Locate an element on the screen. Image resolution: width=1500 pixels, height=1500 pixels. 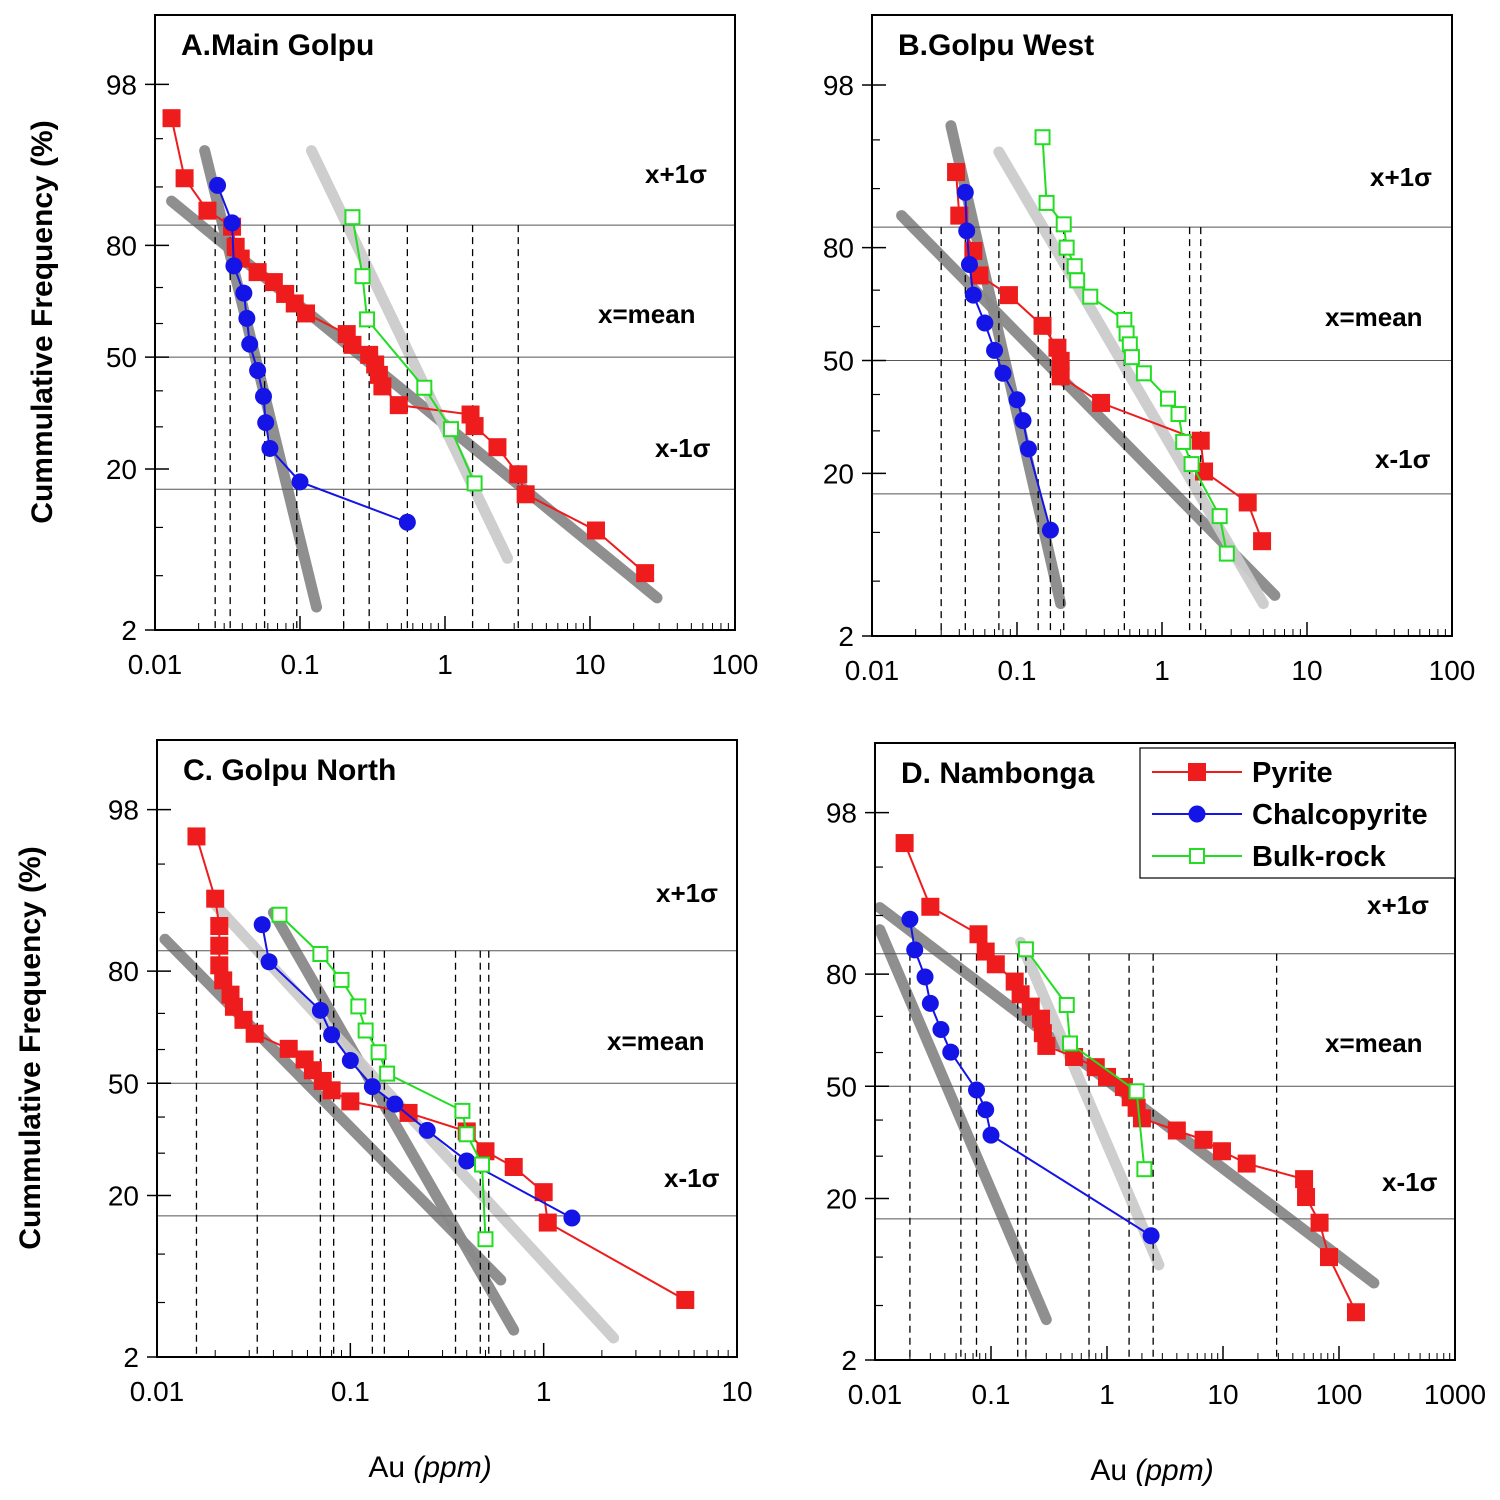
legend-label: Chalcopyrite is located at coordinates (1340, 815).